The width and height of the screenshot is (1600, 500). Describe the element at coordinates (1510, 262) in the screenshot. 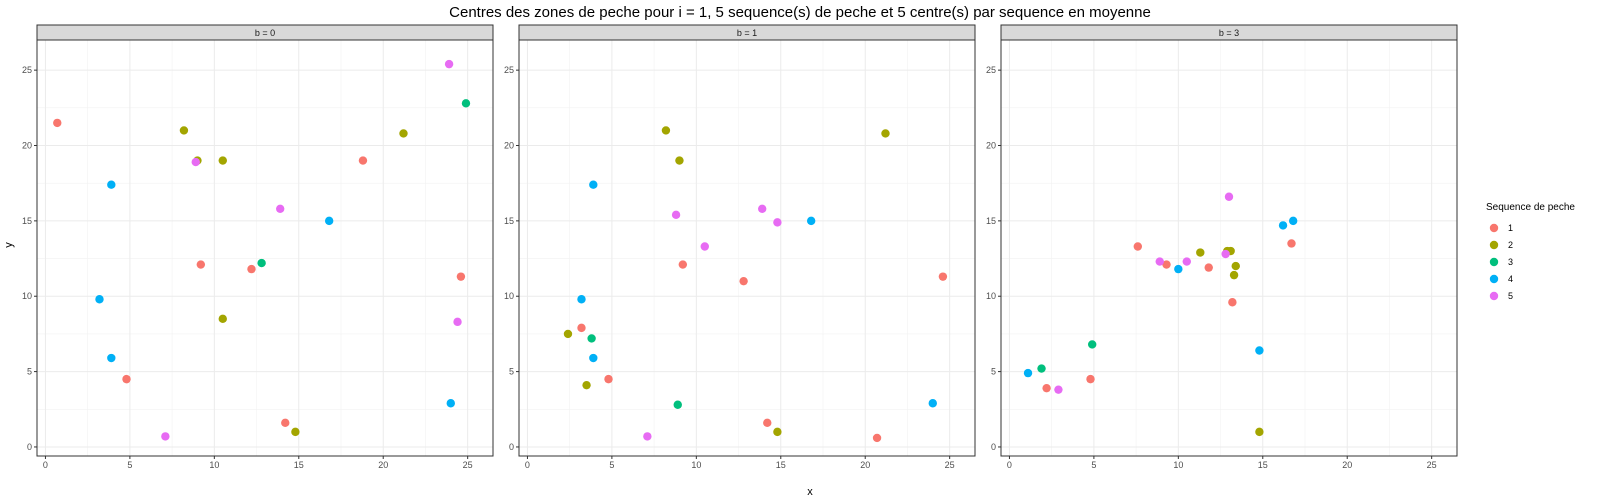

I see `legend-label: 3` at that location.